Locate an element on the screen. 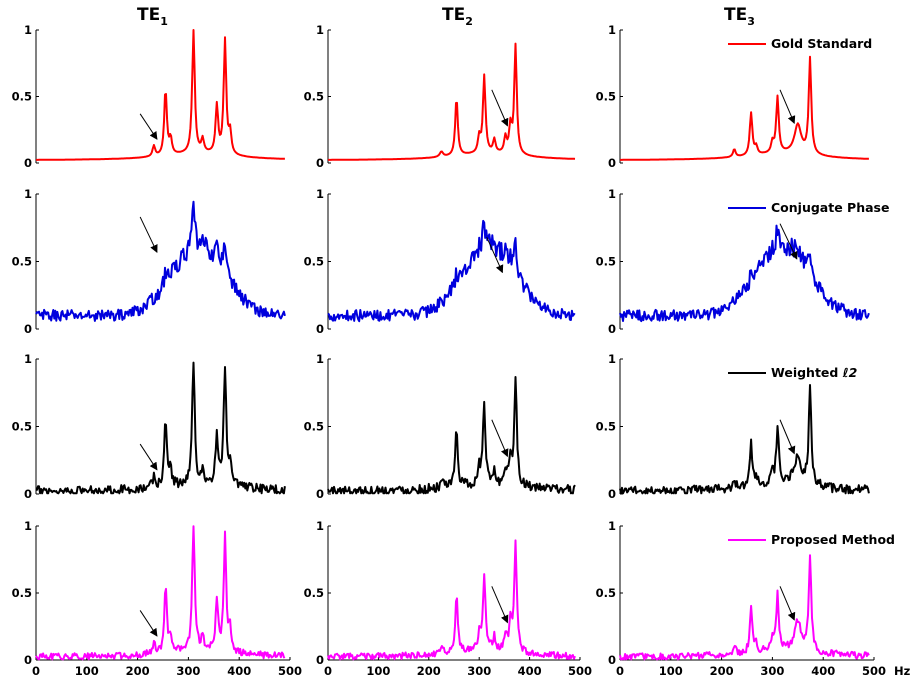 This screenshot has width=911, height=689. panel-r4-c1: 0 0.5 1 0 100 200 300 400 500 is located at coordinates (157, 598).